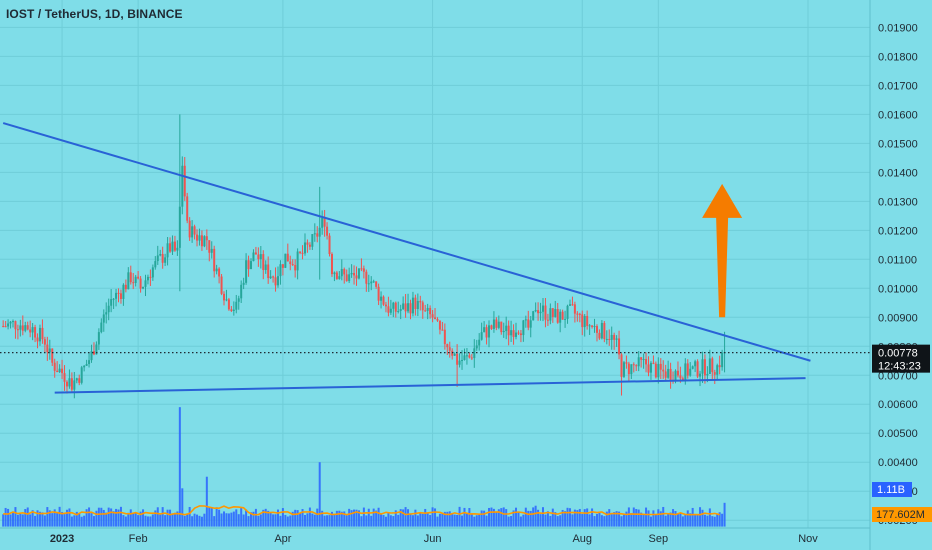  What do you see at coordinates (808, 539) in the screenshot?
I see `time-tick-label: Nov` at bounding box center [808, 539].